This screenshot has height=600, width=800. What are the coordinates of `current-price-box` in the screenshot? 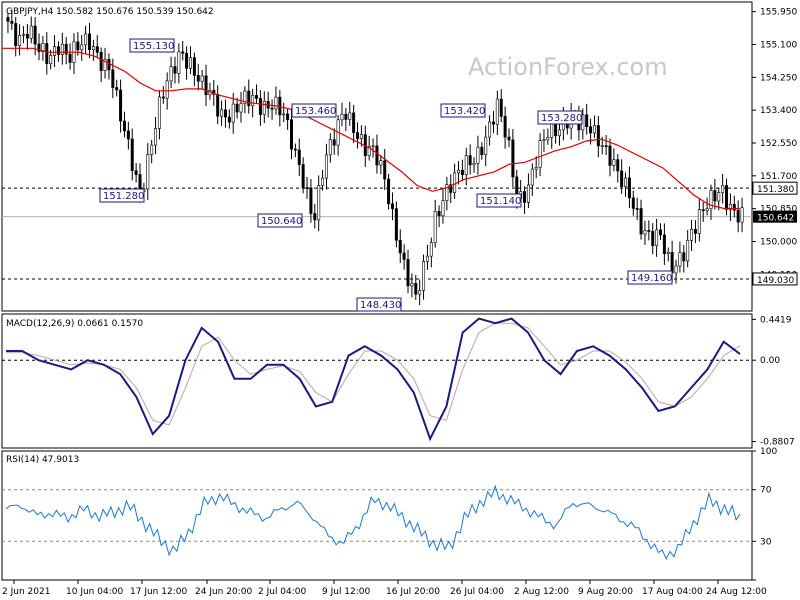 It's located at (775, 216).